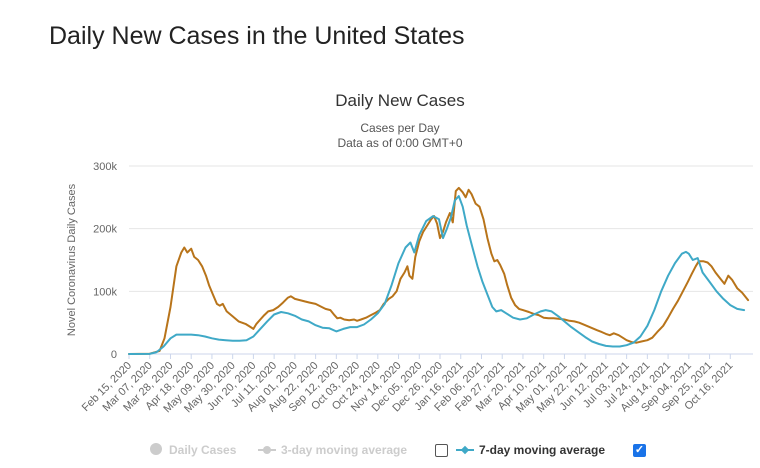 Image resolution: width=760 pixels, height=468 pixels. I want to click on checkbox-3-day-average, so click(441, 450).